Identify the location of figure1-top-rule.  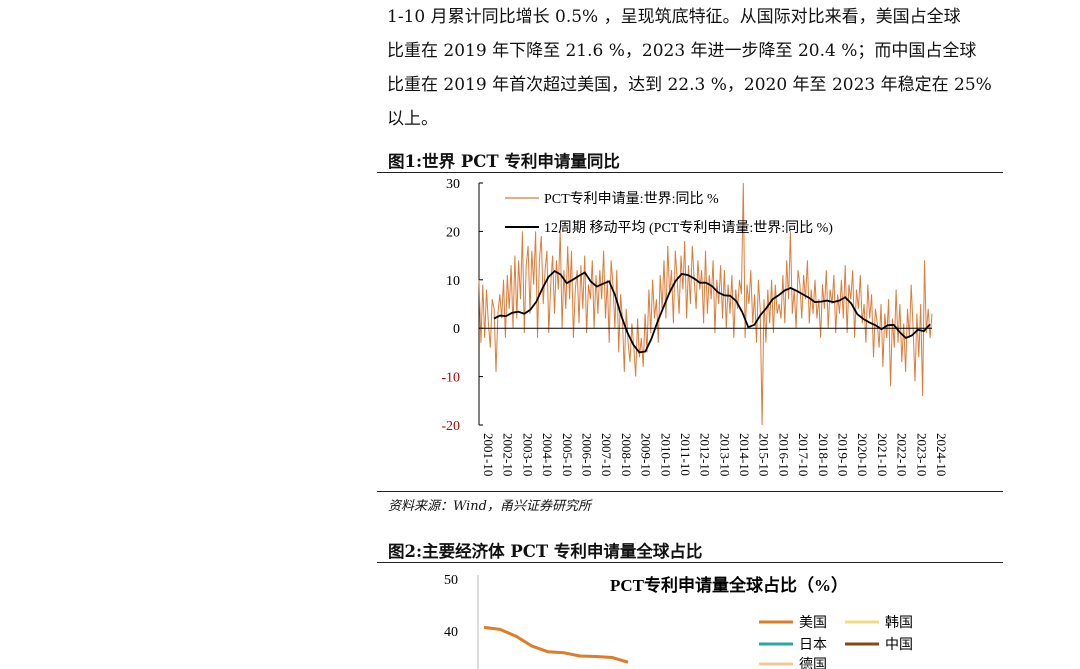
(690, 172).